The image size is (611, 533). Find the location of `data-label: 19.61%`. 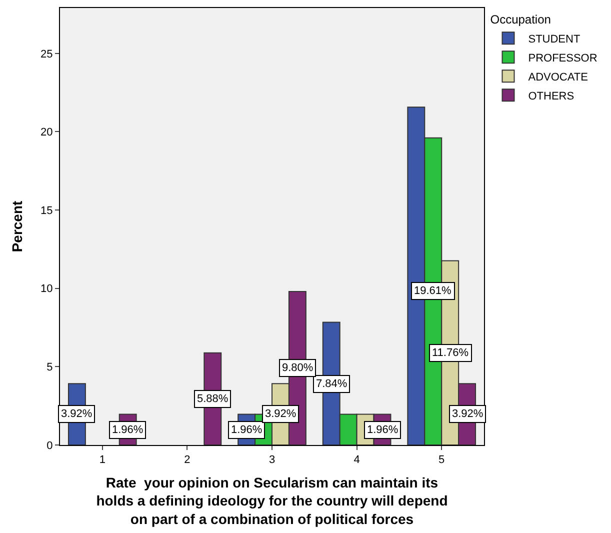

data-label: 19.61% is located at coordinates (433, 291).